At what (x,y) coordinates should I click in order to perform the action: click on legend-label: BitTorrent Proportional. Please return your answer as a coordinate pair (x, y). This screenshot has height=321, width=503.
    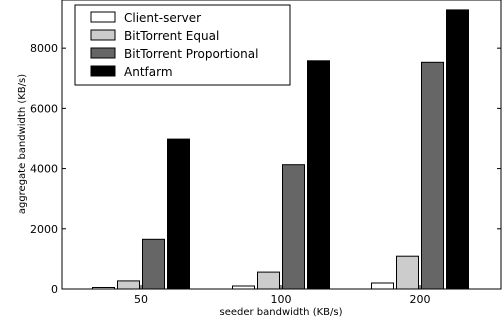
    Looking at the image, I should click on (191, 54).